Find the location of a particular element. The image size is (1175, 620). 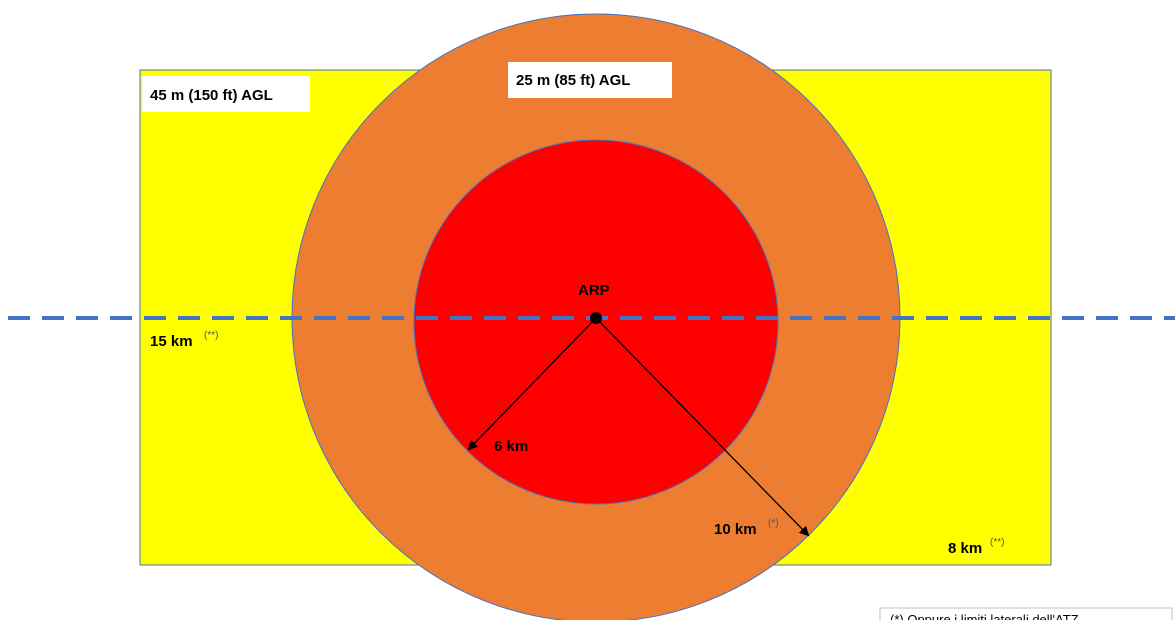

footnote-box is located at coordinates (1026, 613).